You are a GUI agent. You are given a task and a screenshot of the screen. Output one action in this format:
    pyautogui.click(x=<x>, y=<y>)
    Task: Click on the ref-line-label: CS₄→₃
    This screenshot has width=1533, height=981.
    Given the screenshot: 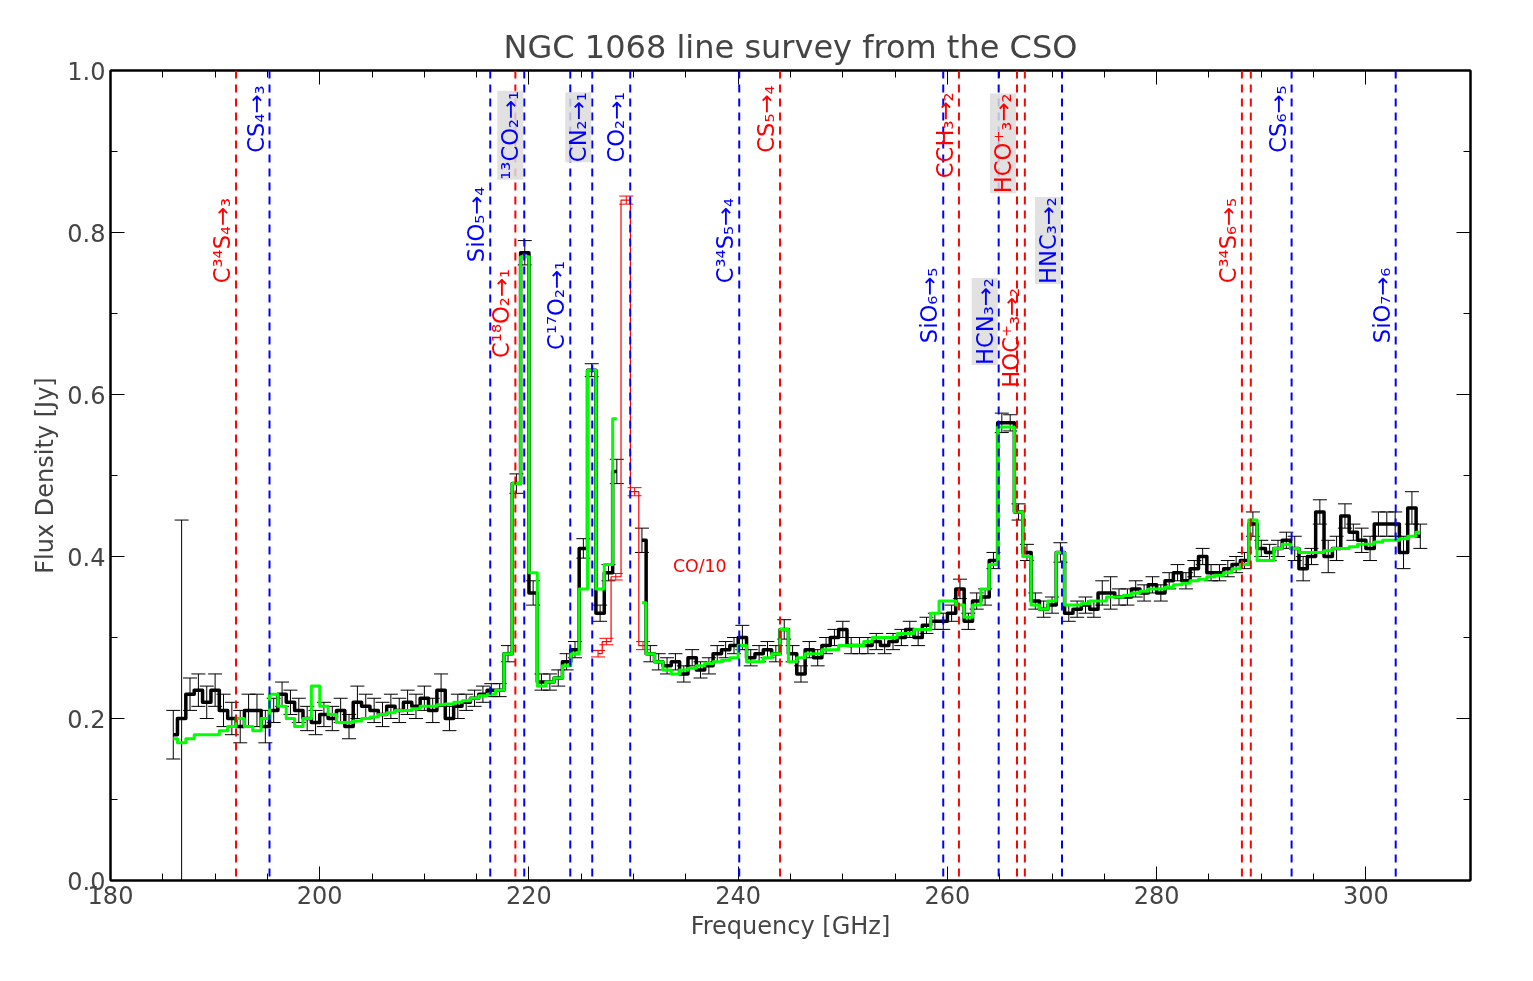 What is the action you would take?
    pyautogui.click(x=255, y=119)
    